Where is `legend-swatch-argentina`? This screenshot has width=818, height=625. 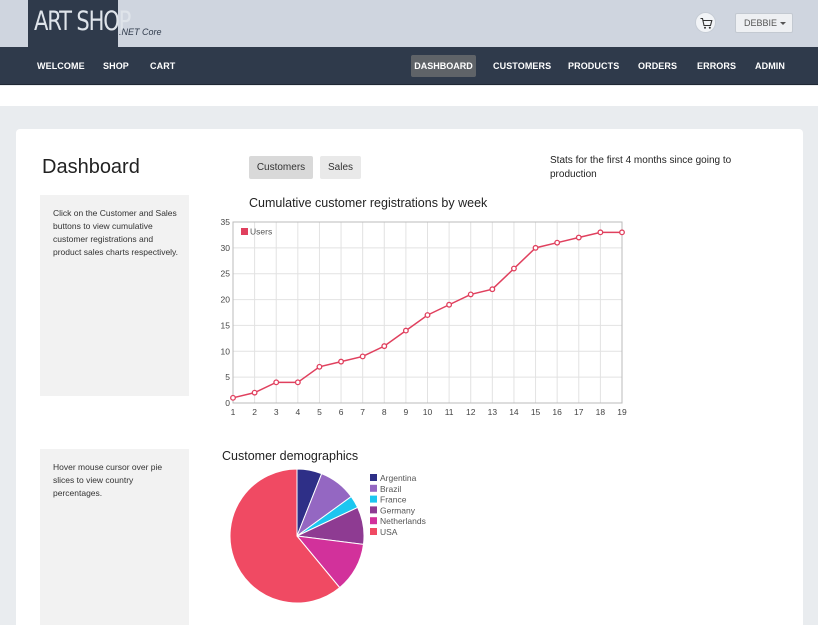 legend-swatch-argentina is located at coordinates (373, 477).